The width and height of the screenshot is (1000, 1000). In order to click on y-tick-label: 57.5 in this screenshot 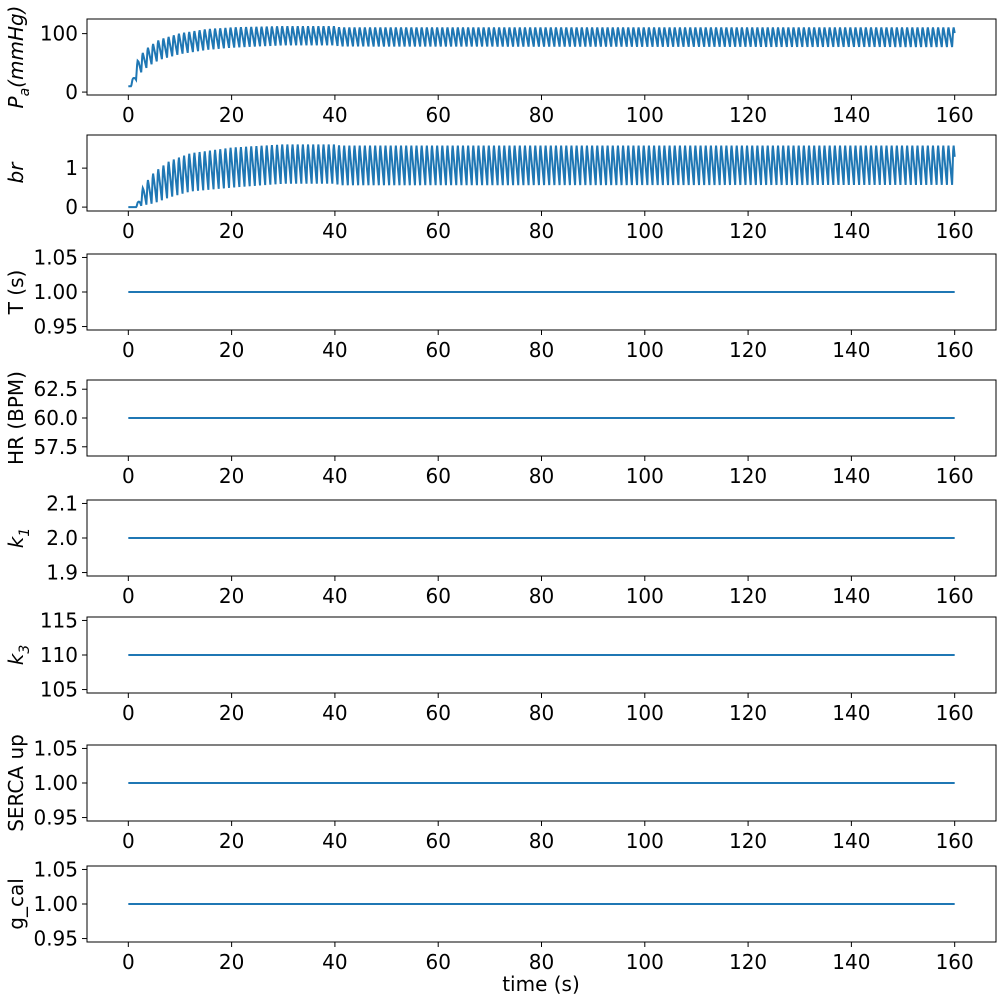, I will do `click(55, 447)`.